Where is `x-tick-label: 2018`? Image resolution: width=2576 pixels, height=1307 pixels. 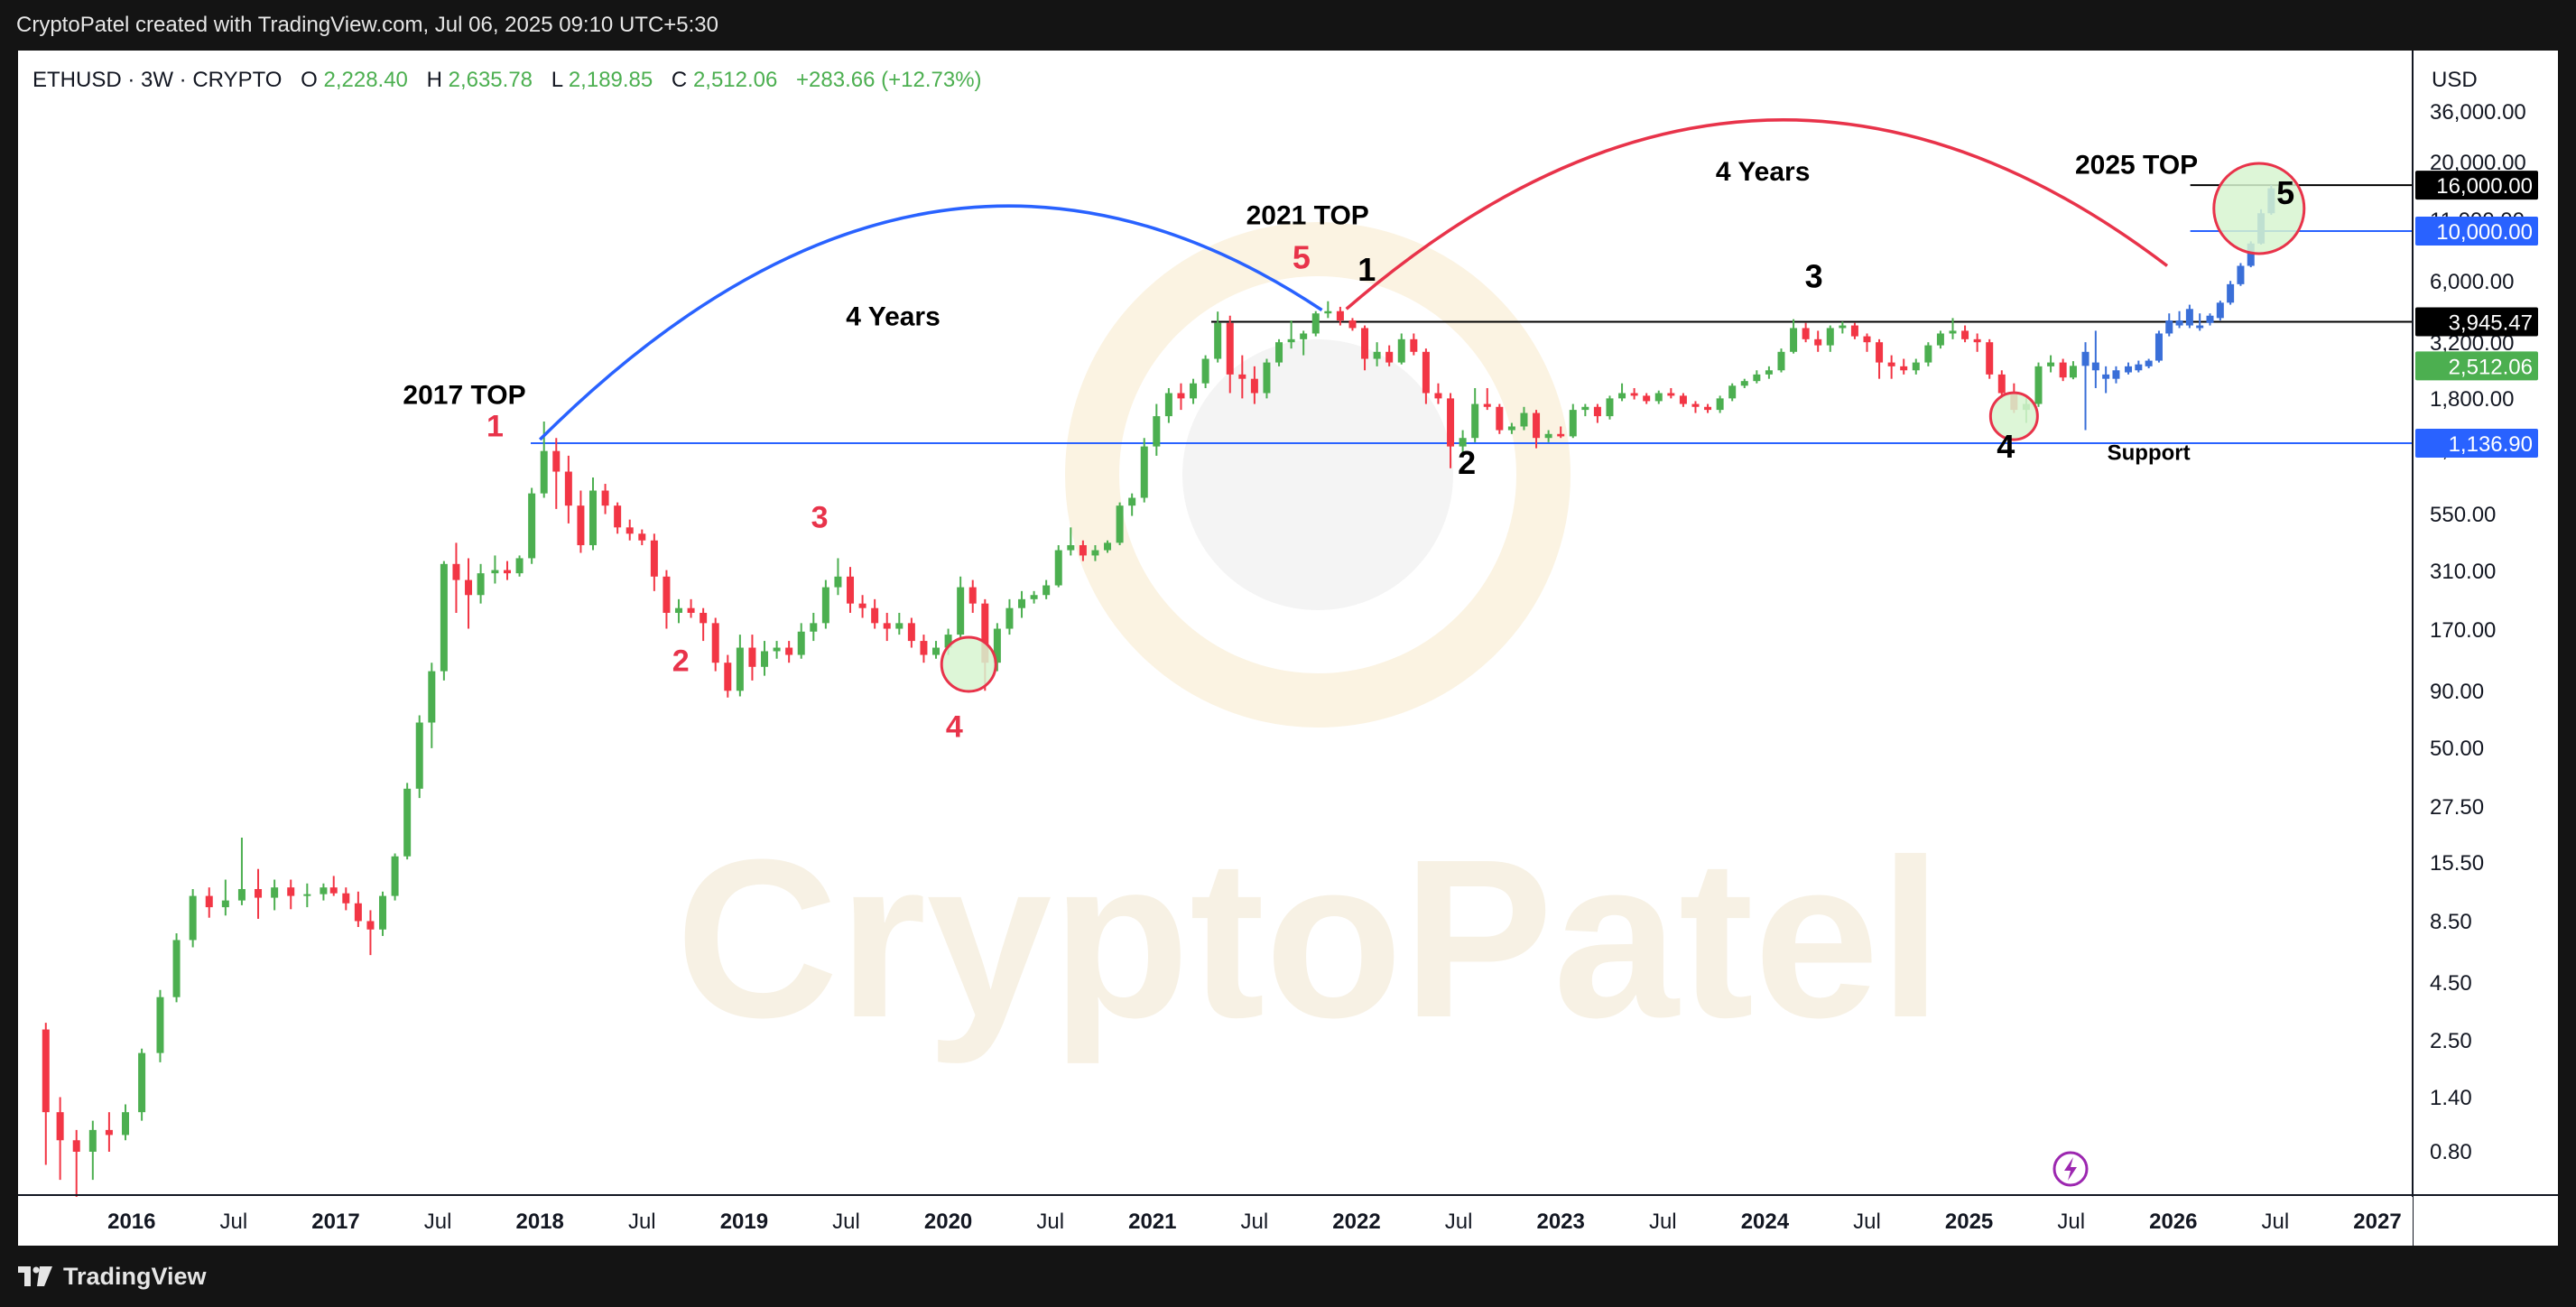 x-tick-label: 2018 is located at coordinates (539, 1222).